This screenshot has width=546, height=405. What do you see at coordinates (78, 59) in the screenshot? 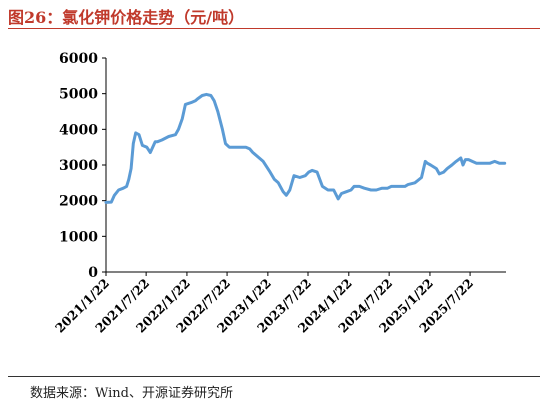
I see `y-tick-label: 6000` at bounding box center [78, 59].